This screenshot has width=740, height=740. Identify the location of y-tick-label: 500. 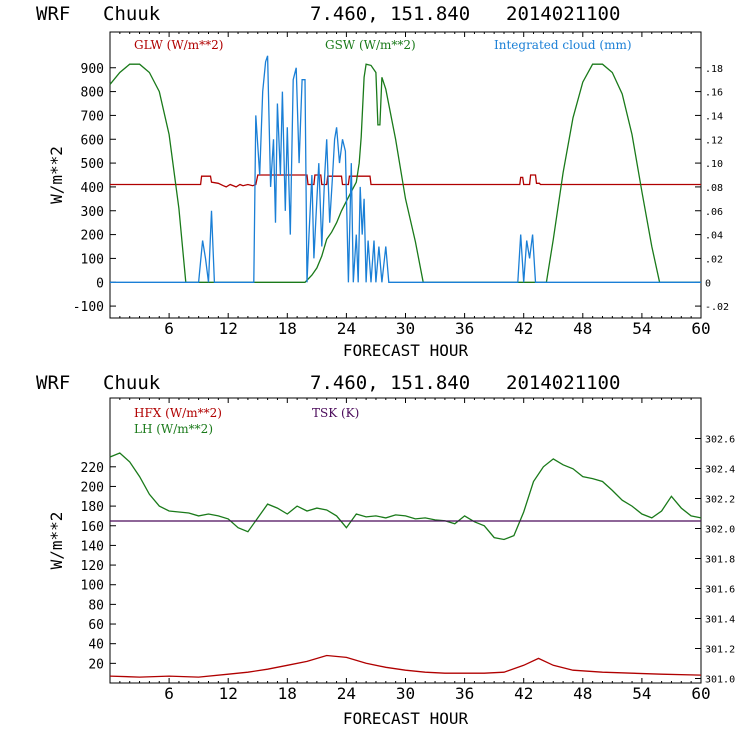
(92, 164).